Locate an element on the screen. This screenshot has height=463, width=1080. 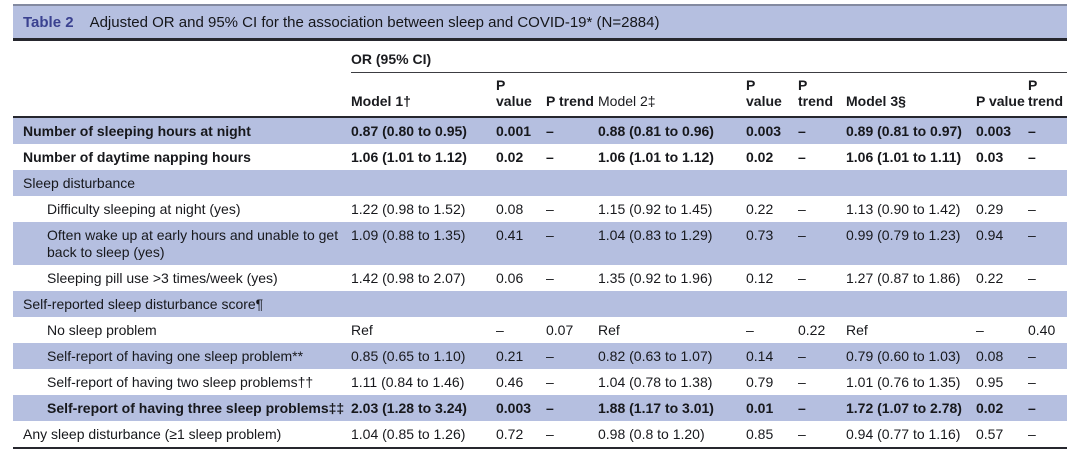
model2-or-cell: 0.82 (0.63 to 1.07) is located at coordinates (672, 356).